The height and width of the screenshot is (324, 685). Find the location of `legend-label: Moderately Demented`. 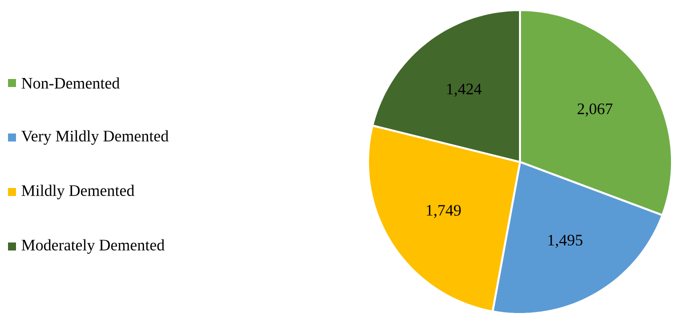

legend-label: Moderately Demented is located at coordinates (93, 246).